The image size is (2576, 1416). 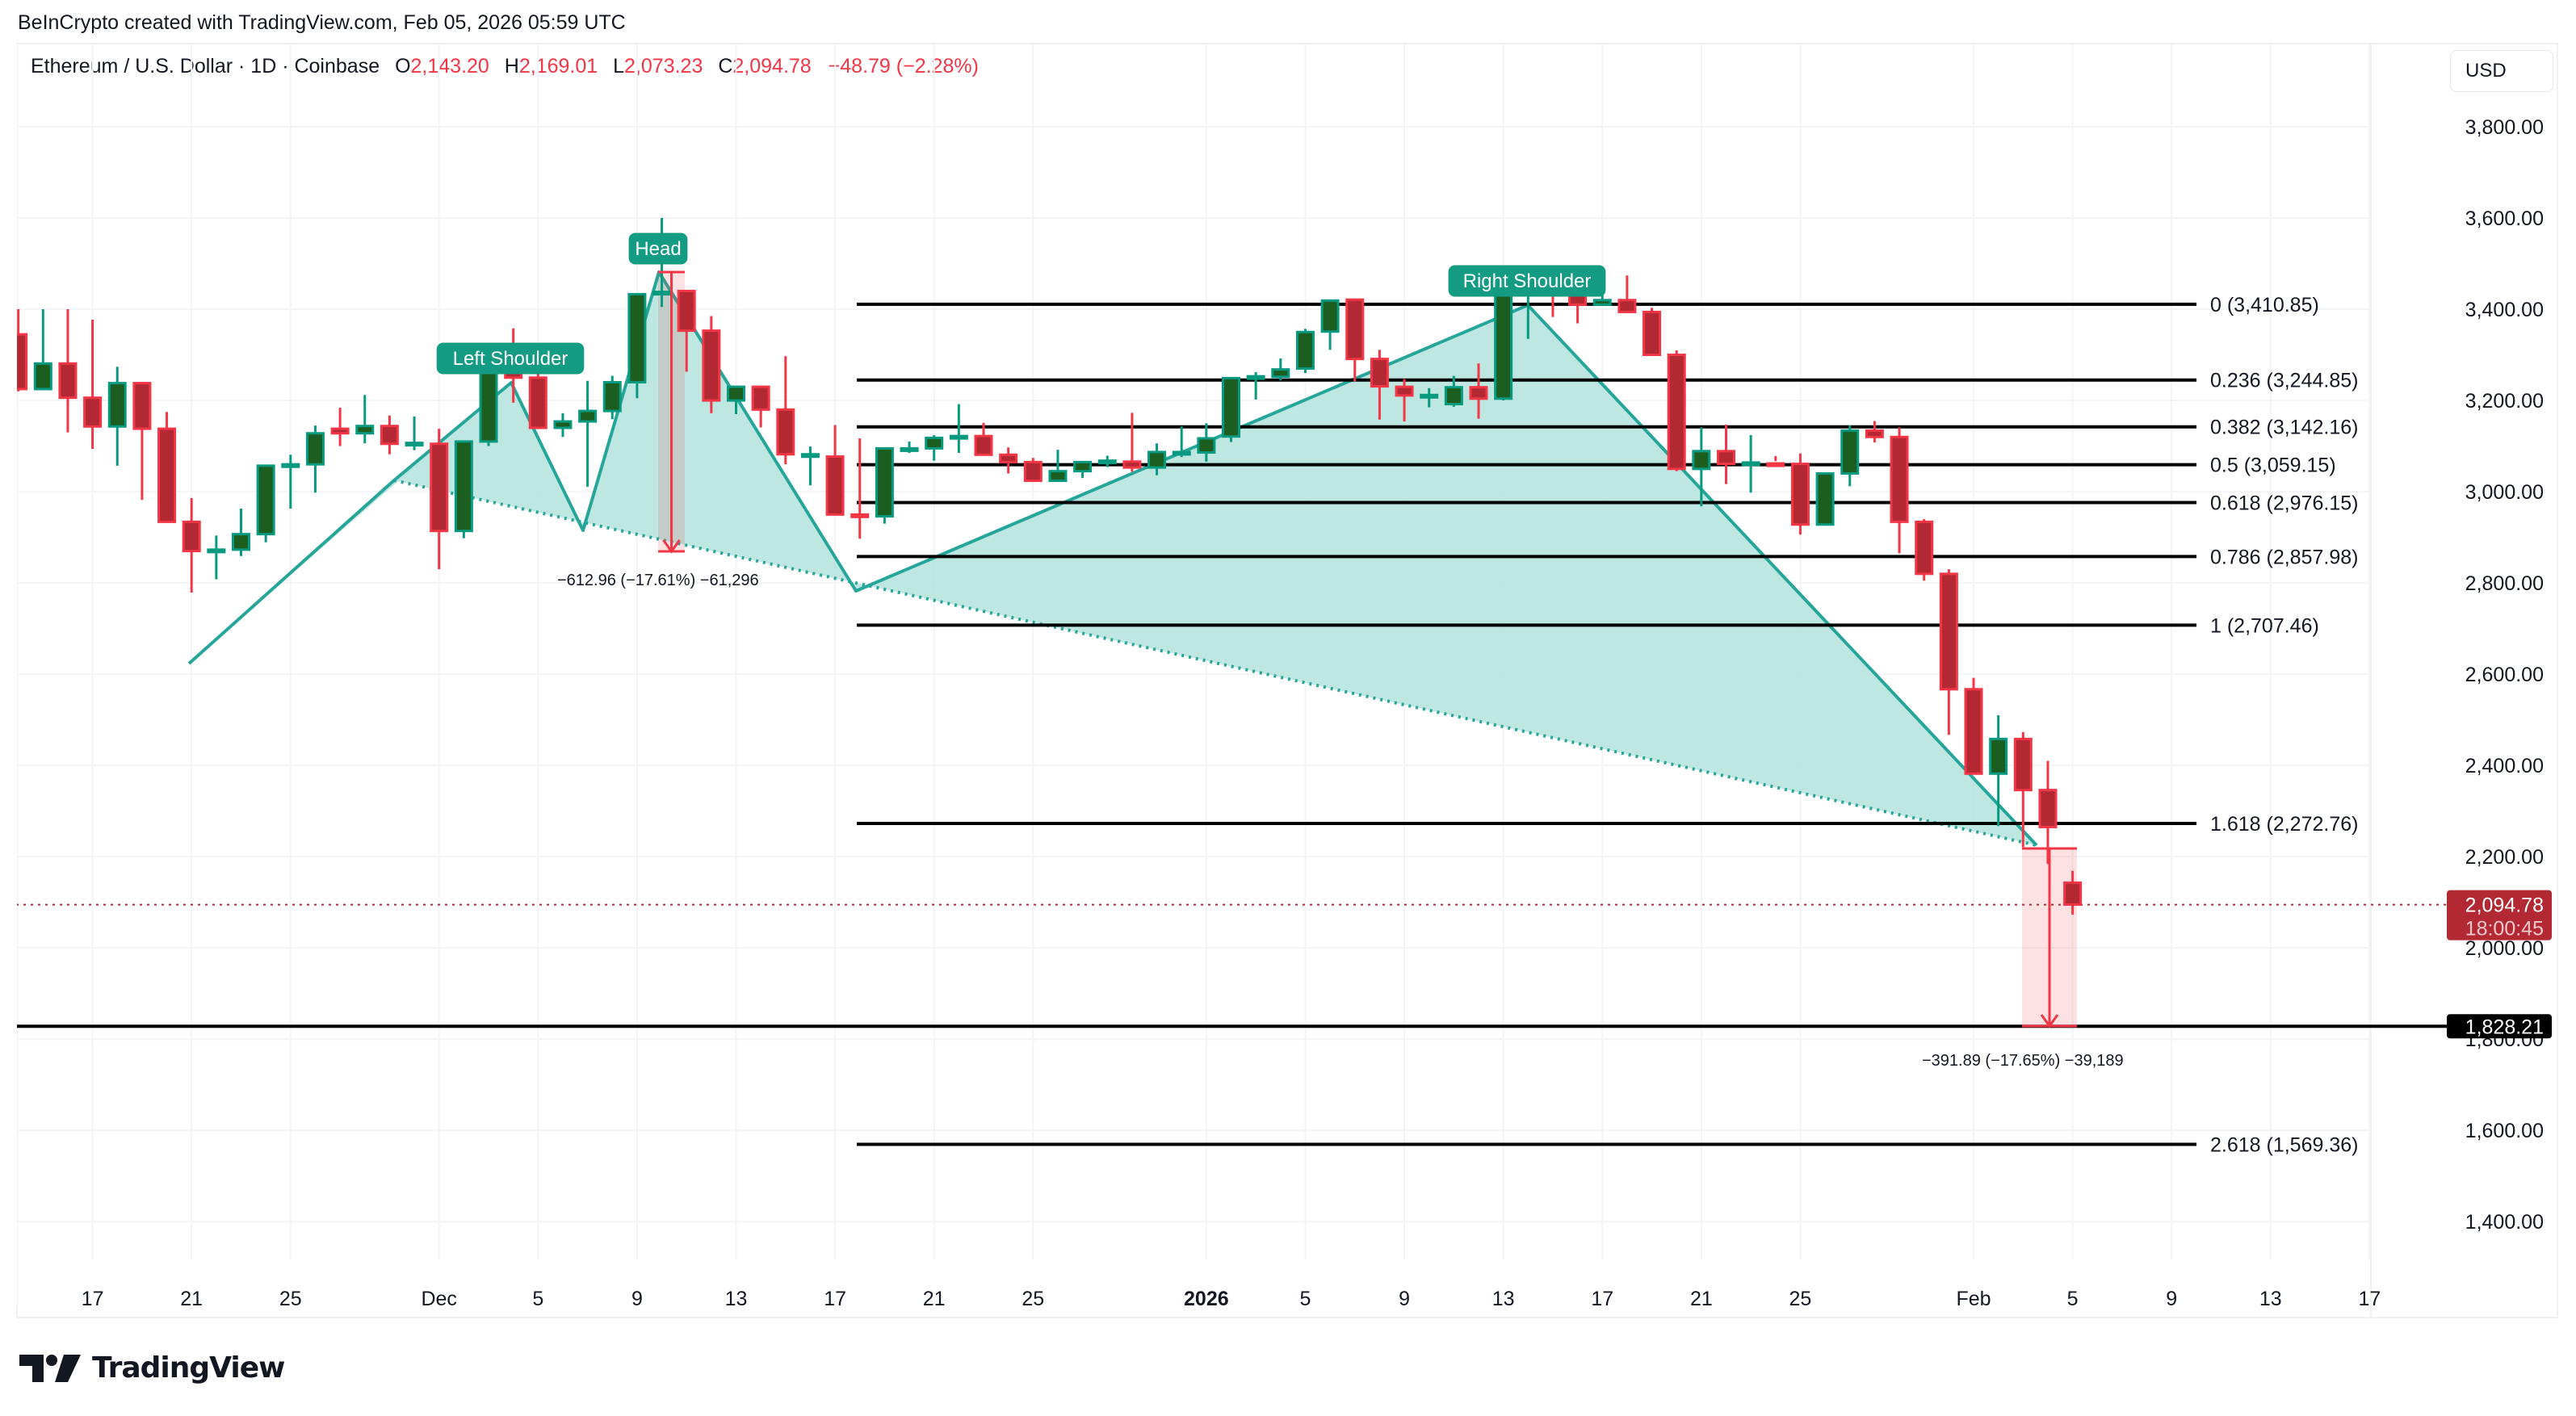 What do you see at coordinates (2284, 1145) in the screenshot?
I see `fib-label-2-618: 2.618 (1,569.36)` at bounding box center [2284, 1145].